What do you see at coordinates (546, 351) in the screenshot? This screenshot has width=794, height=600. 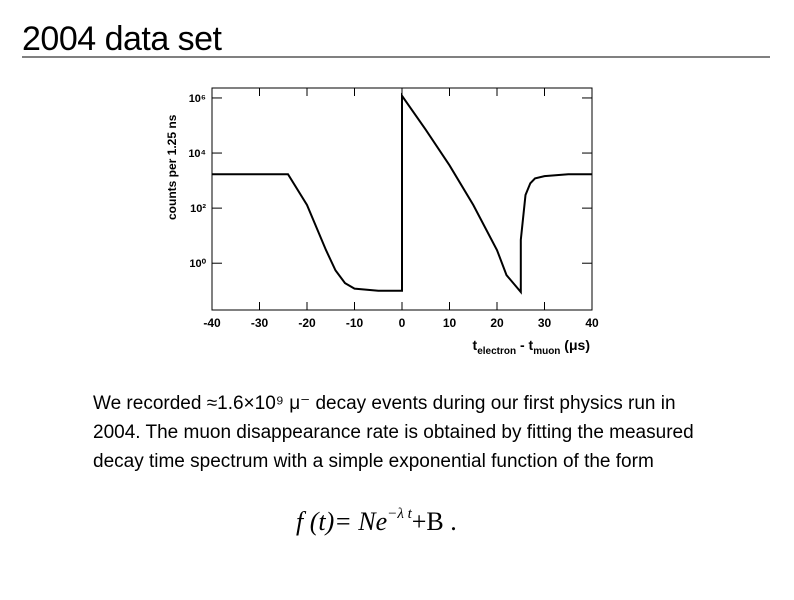 I see `x-axis-label-part: muon` at bounding box center [546, 351].